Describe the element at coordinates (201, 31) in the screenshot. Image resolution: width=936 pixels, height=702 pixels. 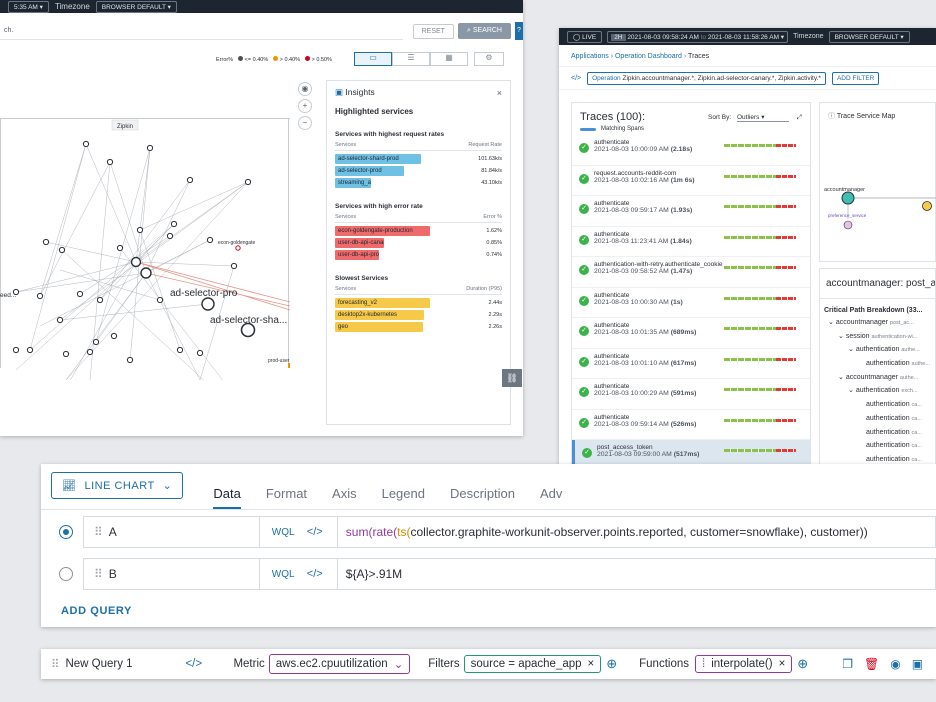
I see `search-input: ch.` at that location.